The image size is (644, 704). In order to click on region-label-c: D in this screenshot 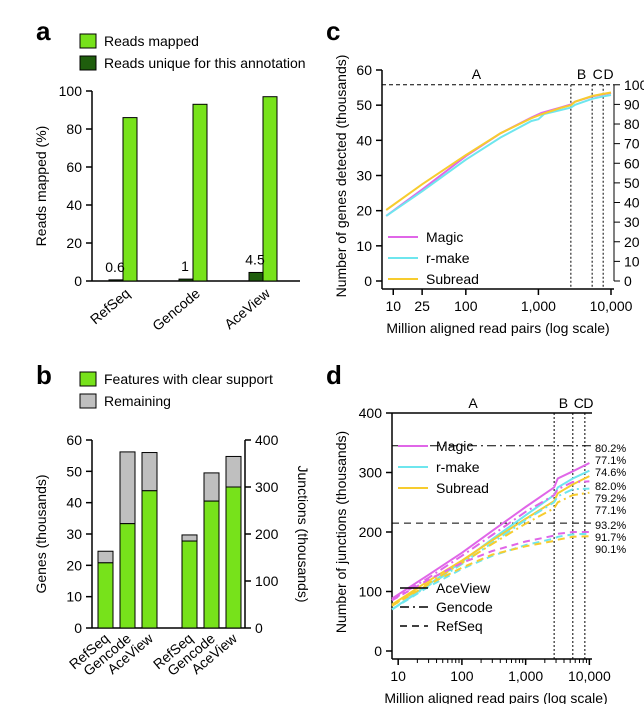, I will do `click(609, 74)`.